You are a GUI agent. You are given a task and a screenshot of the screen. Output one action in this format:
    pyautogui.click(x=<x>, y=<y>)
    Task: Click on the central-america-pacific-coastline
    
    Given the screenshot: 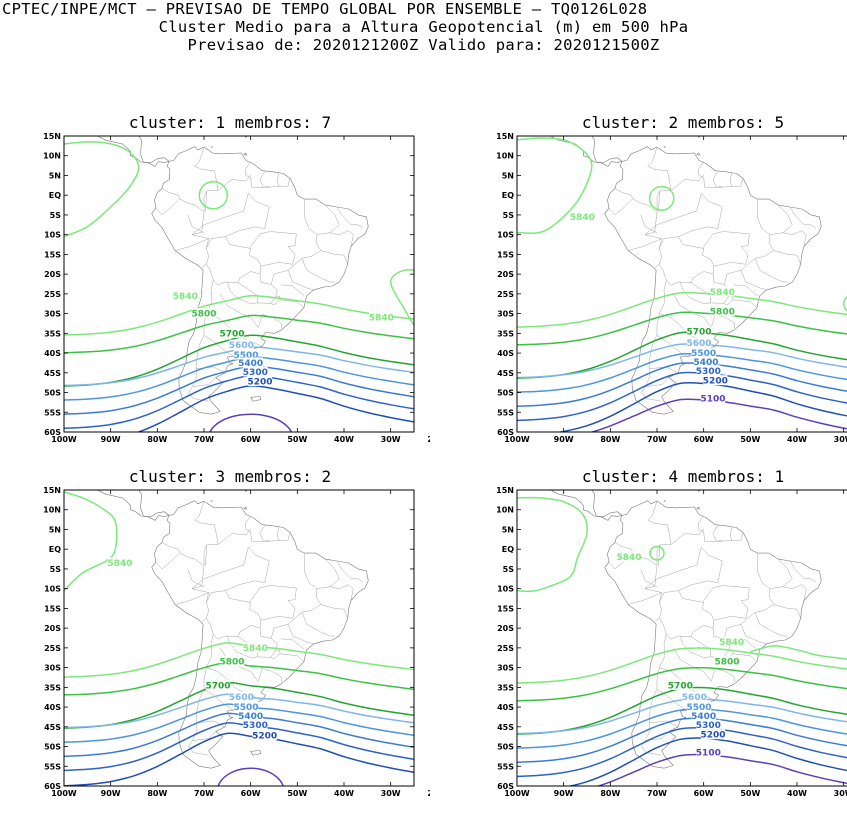 What is the action you would take?
    pyautogui.click(x=133, y=151)
    